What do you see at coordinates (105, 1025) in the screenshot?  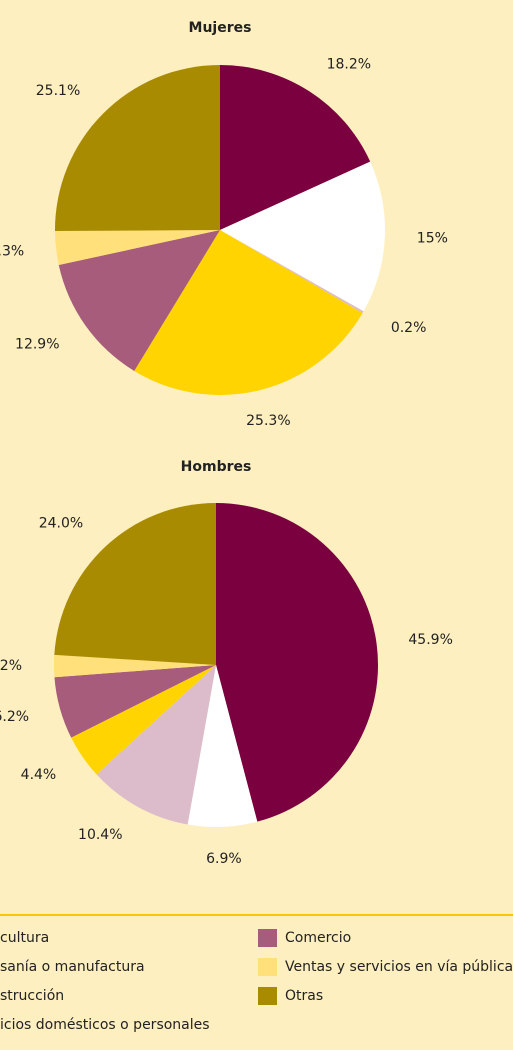 I see `legend-label: icios domésticos o personales` at bounding box center [105, 1025].